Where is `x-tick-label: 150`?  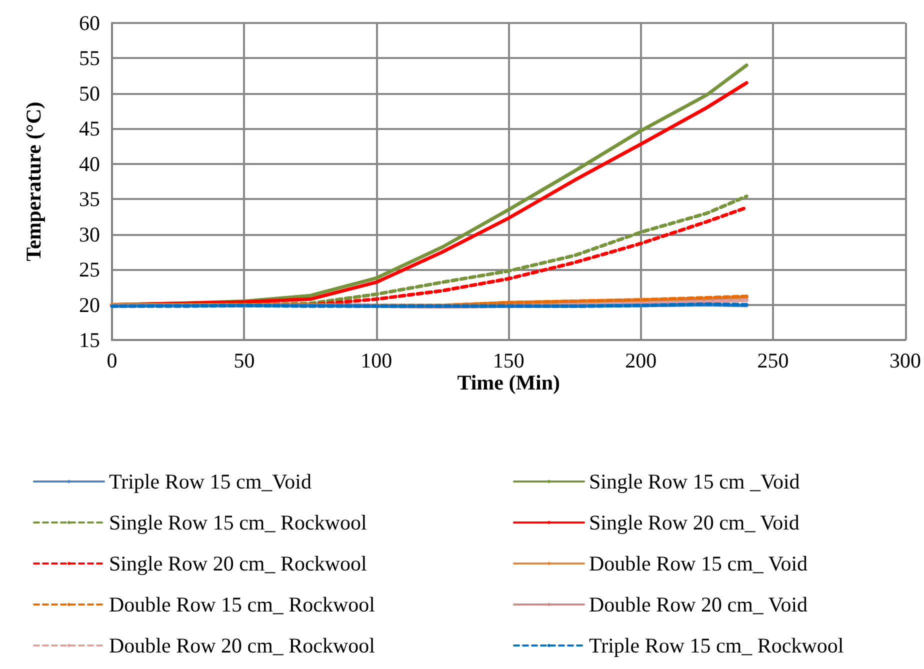 x-tick-label: 150 is located at coordinates (508, 360).